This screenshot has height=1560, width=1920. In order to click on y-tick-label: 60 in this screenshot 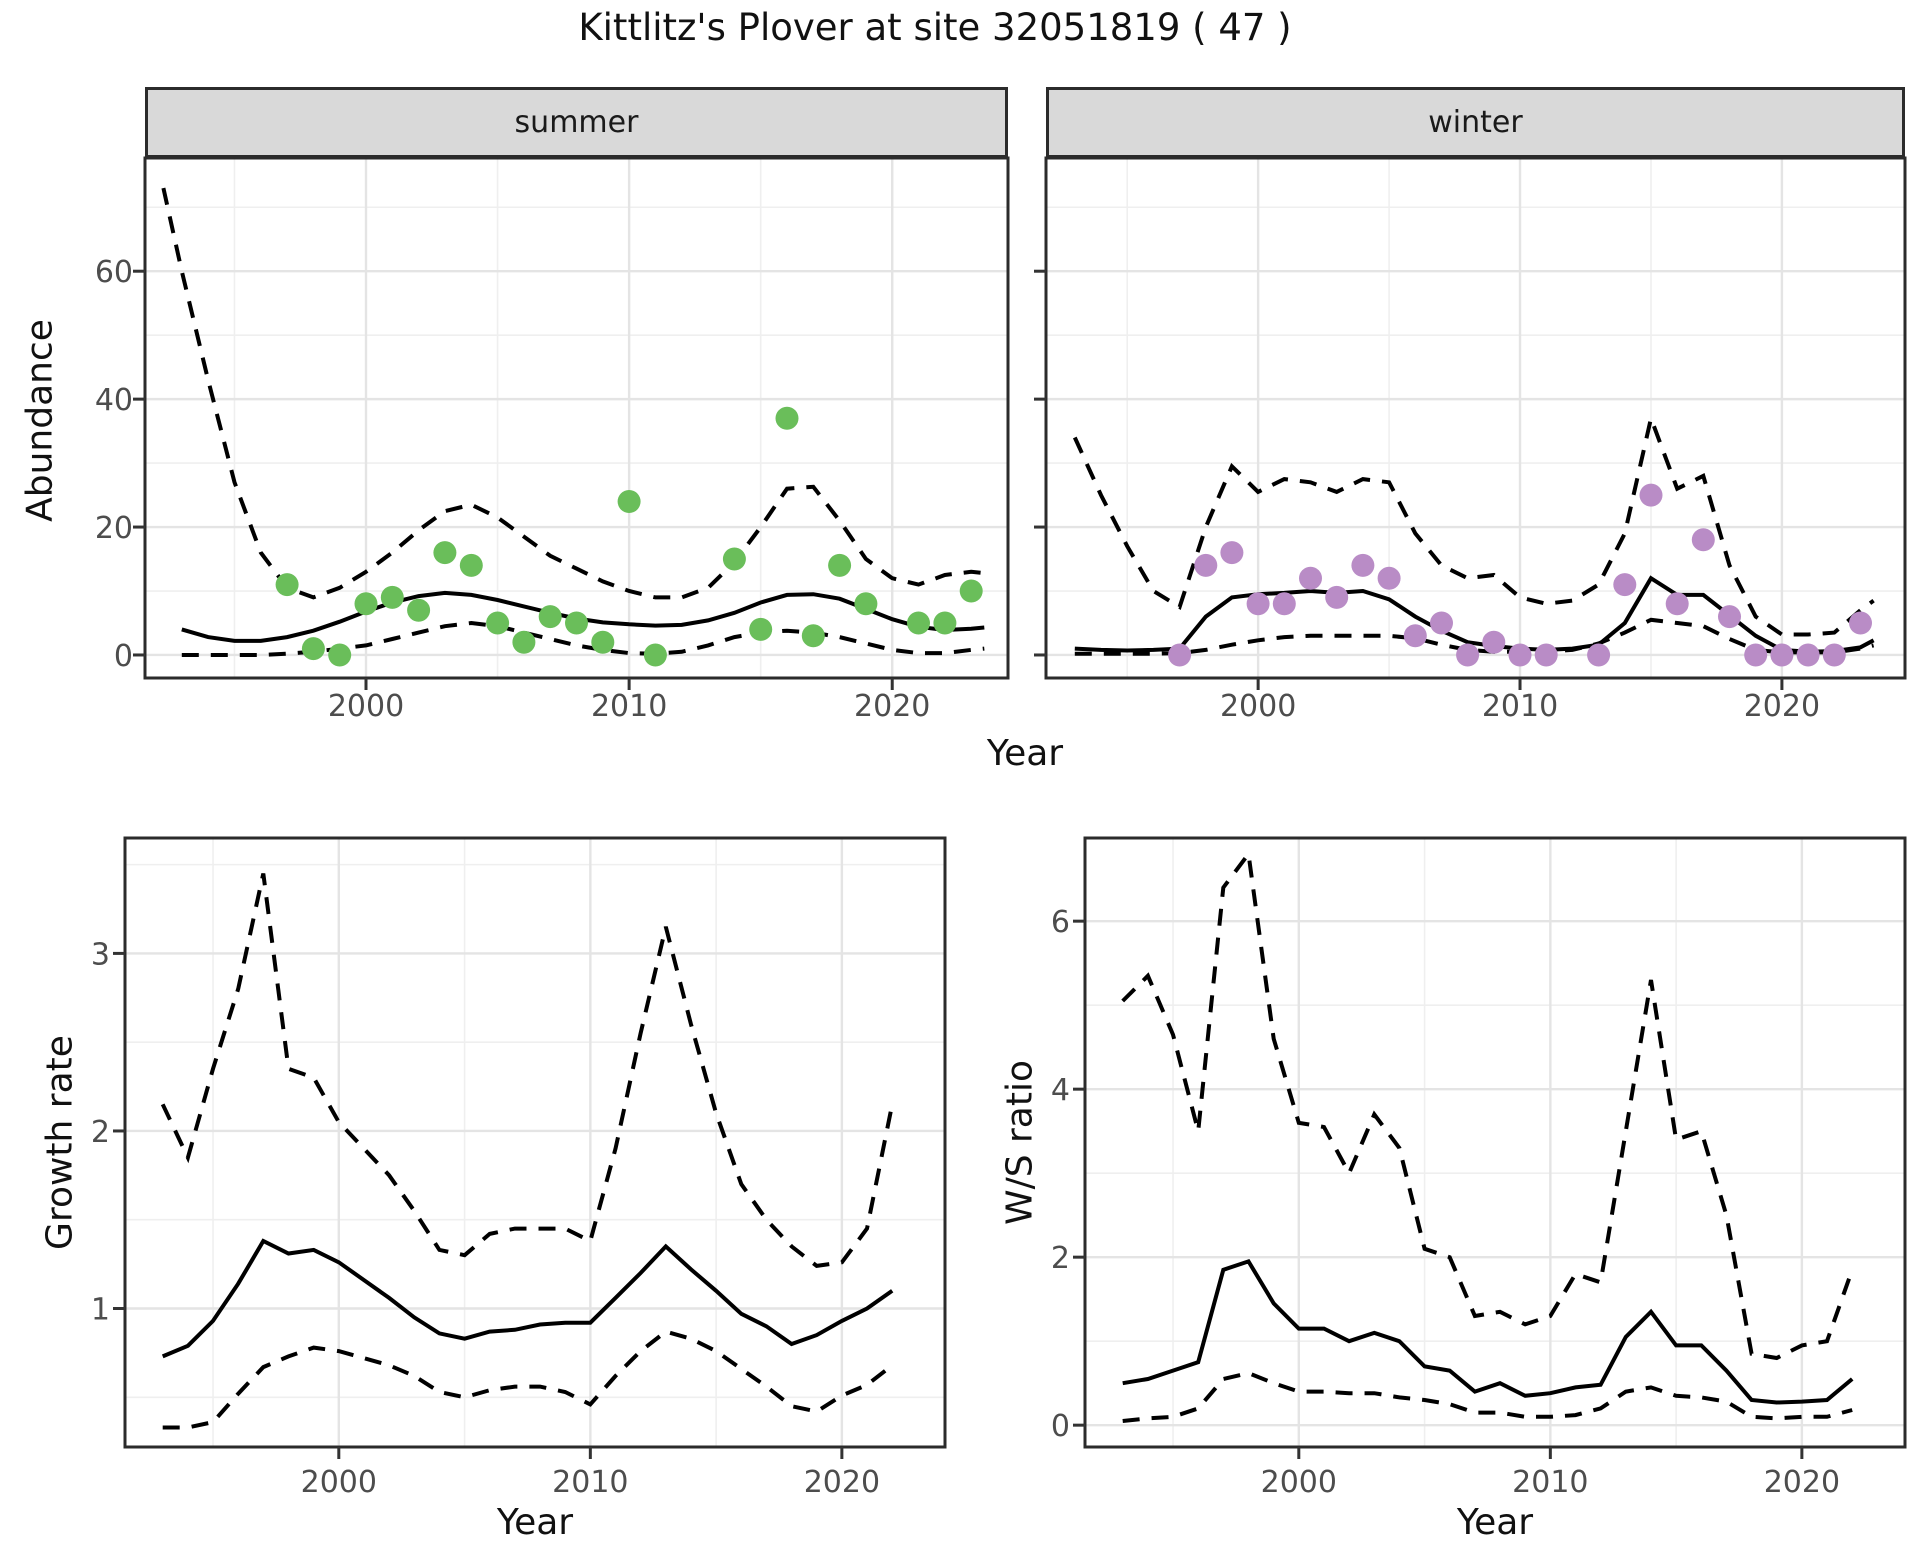, I will do `click(114, 272)`.